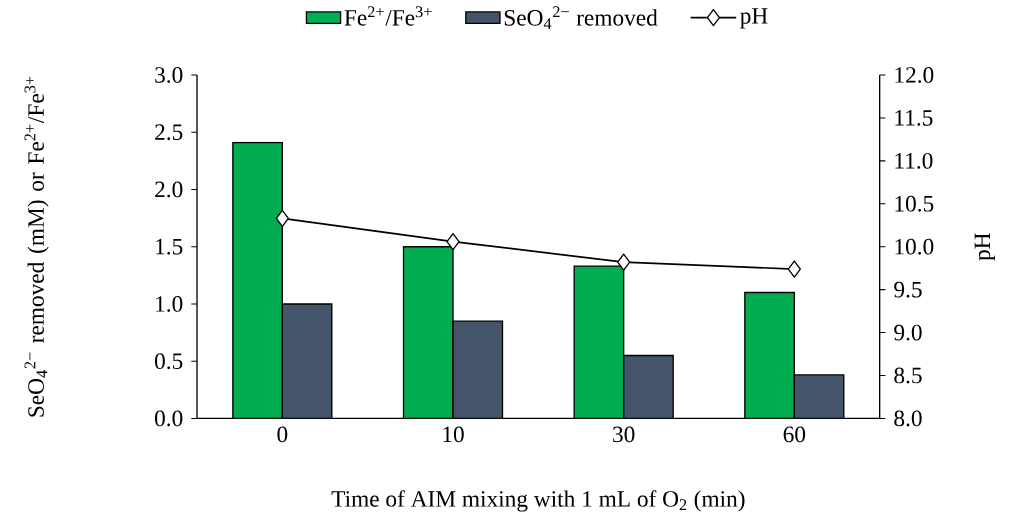  What do you see at coordinates (453, 434) in the screenshot?
I see `x-tick-label: 10` at bounding box center [453, 434].